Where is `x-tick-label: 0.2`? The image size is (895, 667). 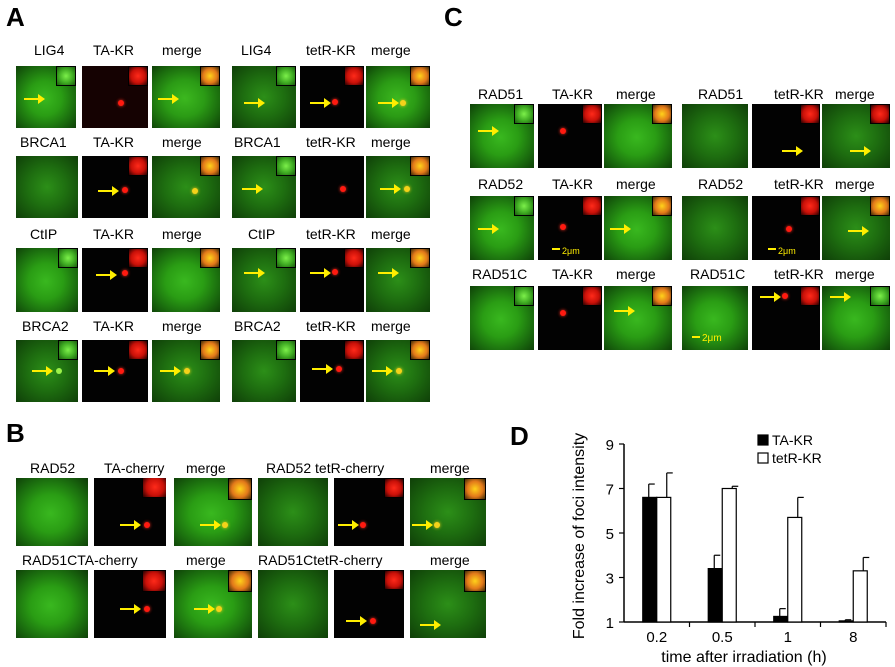 x-tick-label: 0.2 is located at coordinates (656, 637).